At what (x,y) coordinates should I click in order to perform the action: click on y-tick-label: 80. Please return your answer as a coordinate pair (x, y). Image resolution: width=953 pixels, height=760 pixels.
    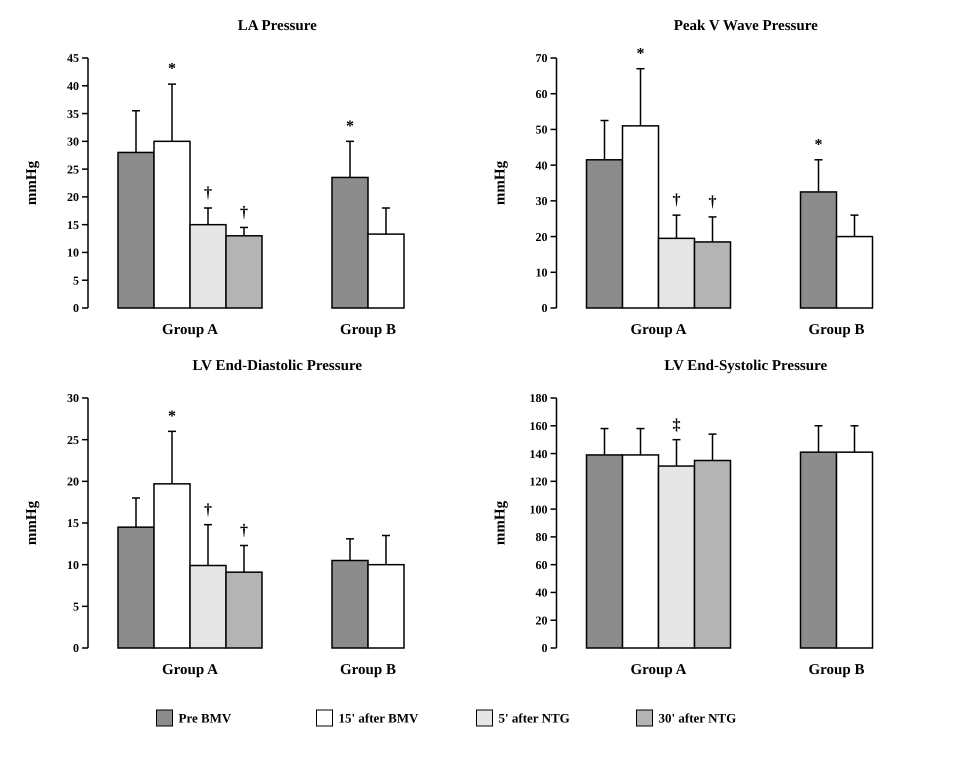
    Looking at the image, I should click on (542, 537).